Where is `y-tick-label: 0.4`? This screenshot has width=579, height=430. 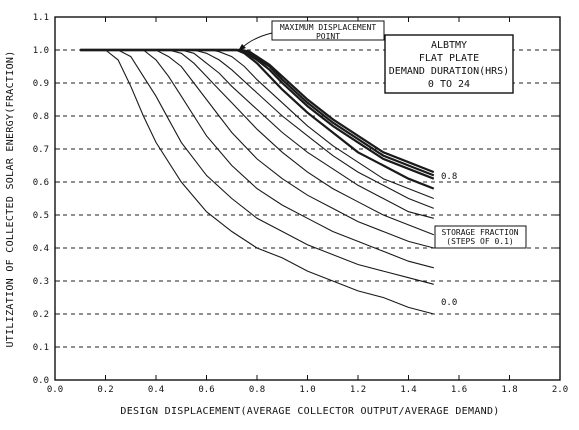 y-tick-label: 0.4 is located at coordinates (41, 249).